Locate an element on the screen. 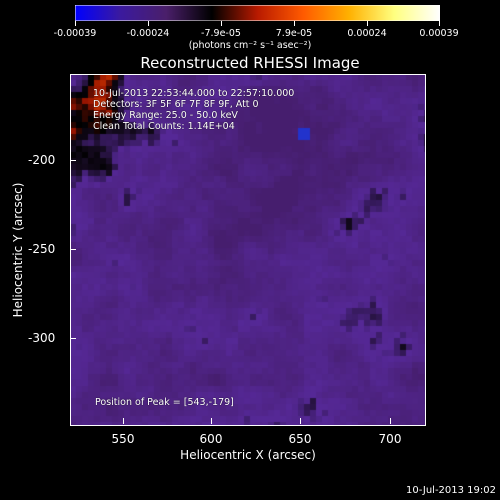 This screenshot has height=500, width=500. y-tick-label: -300 is located at coordinates (42, 338).